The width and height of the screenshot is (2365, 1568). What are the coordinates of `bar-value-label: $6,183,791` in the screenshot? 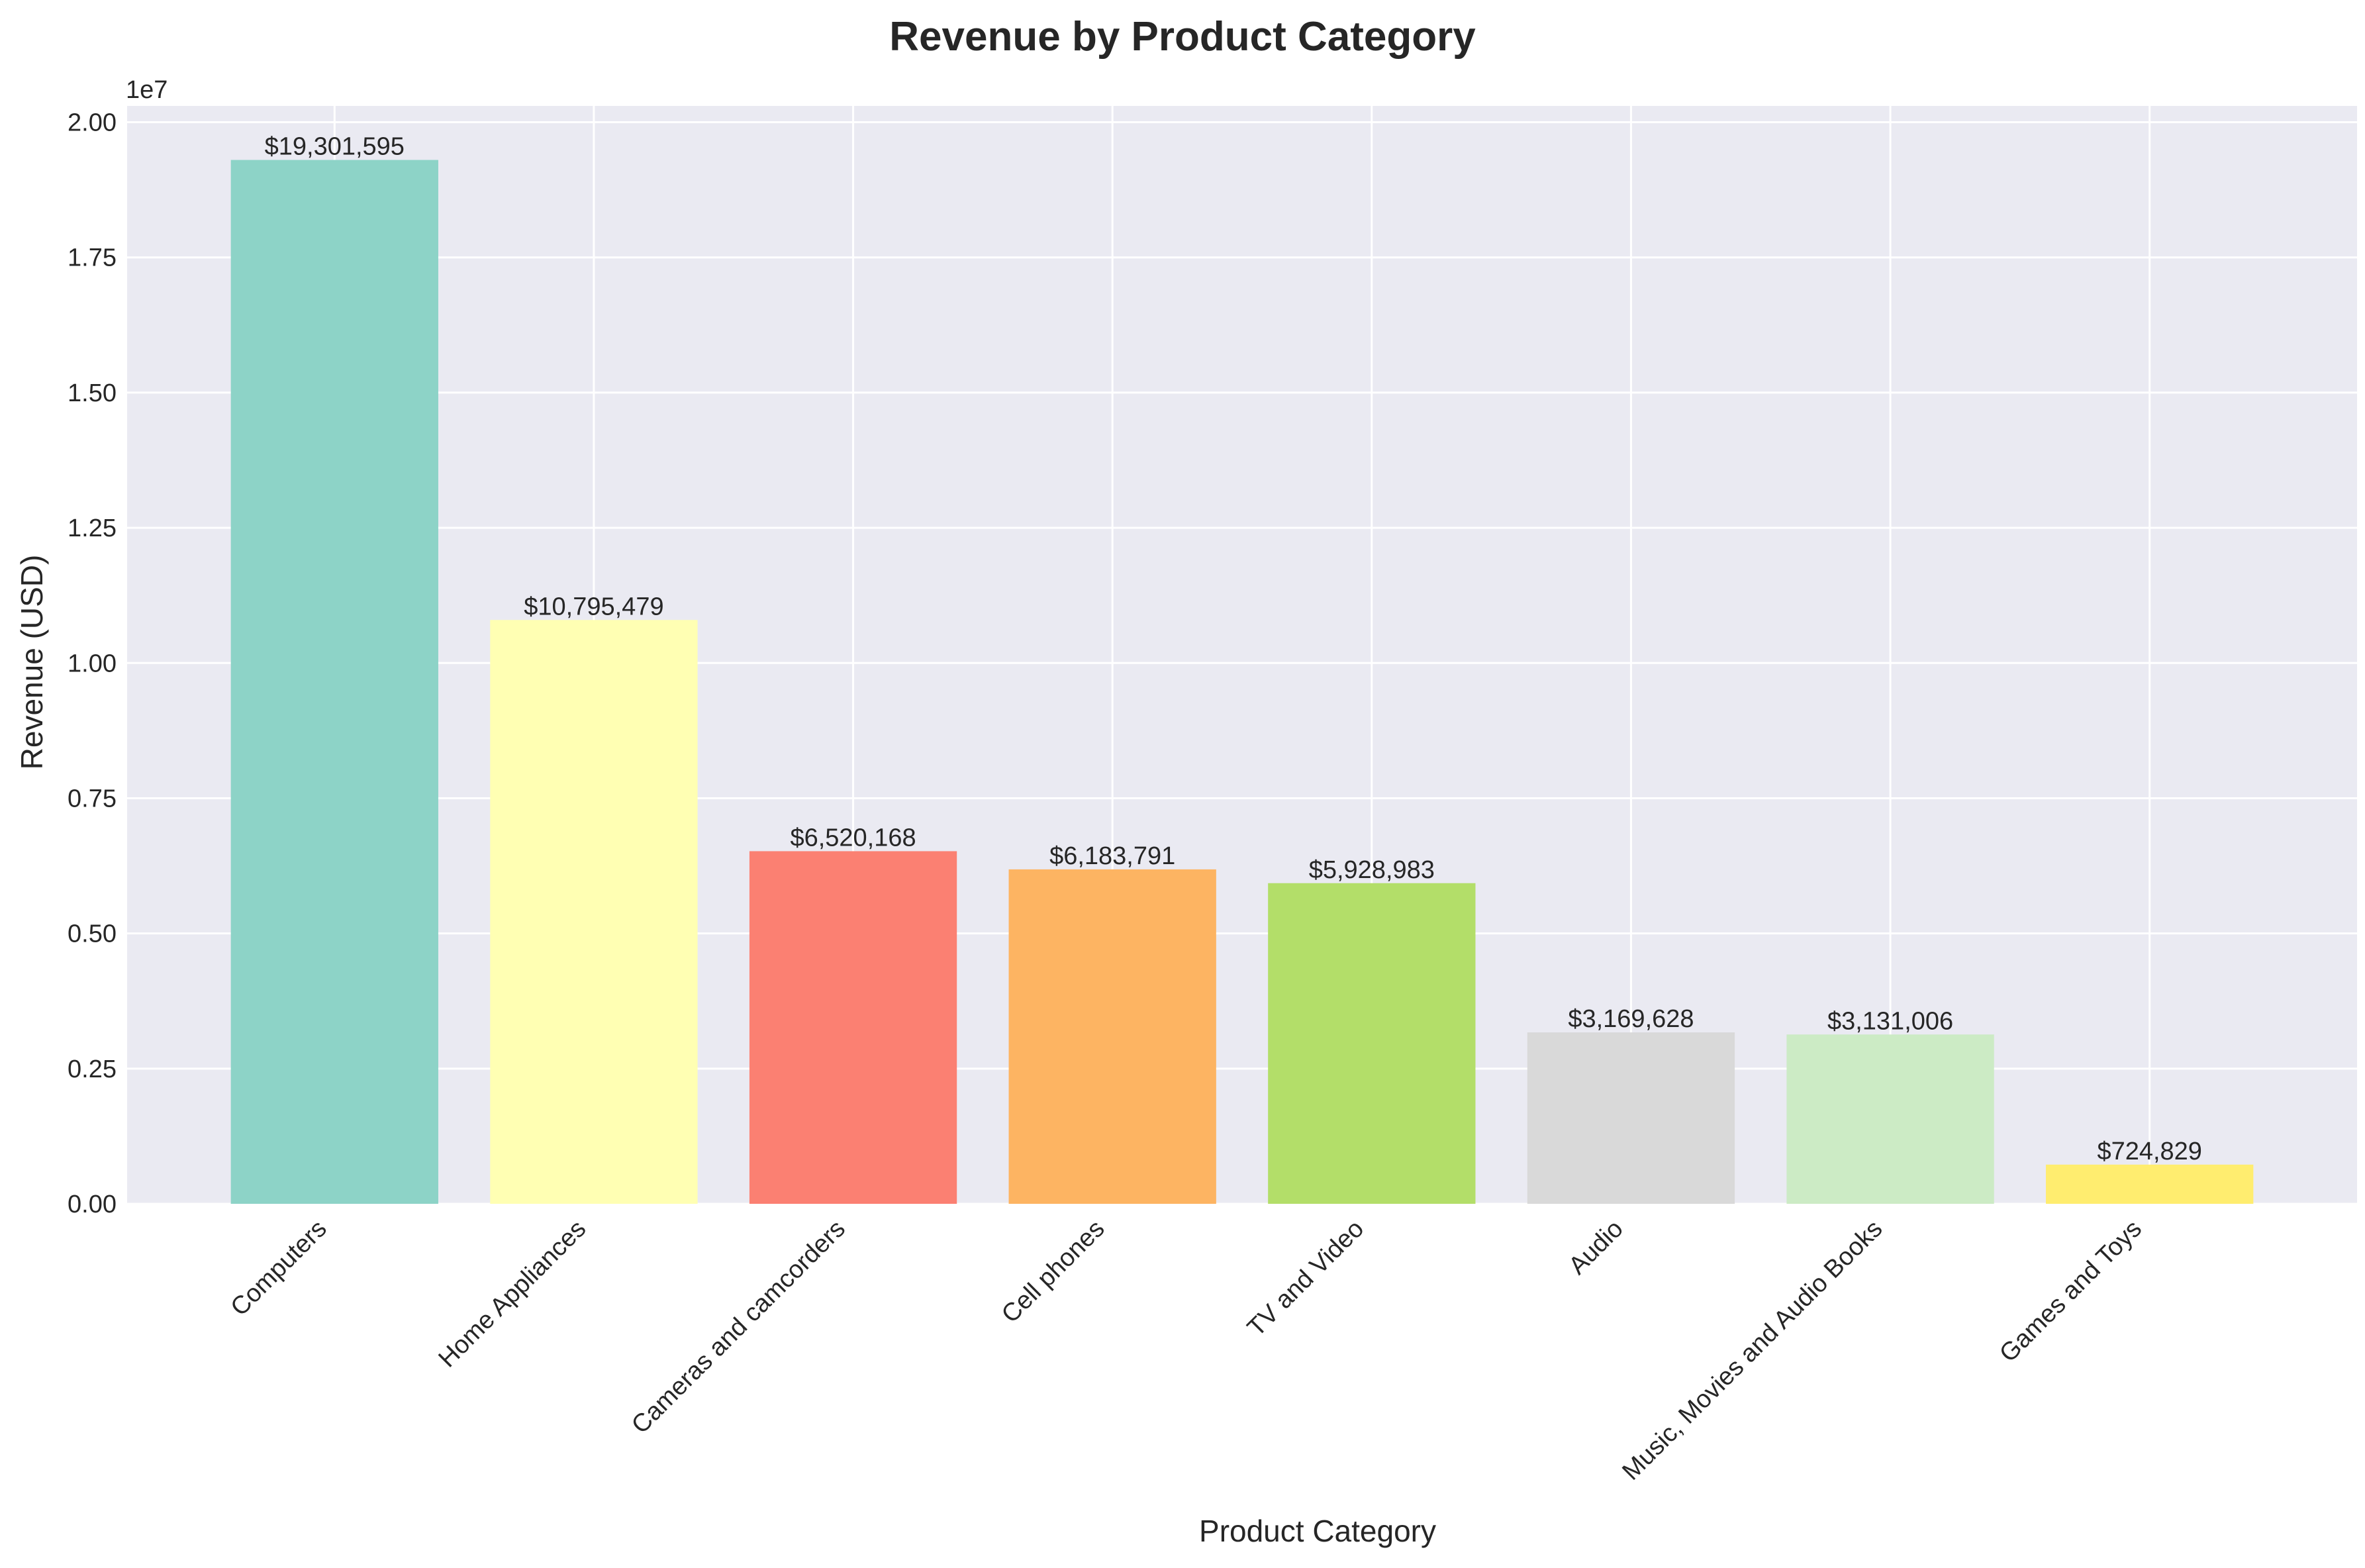 It's located at (1112, 856).